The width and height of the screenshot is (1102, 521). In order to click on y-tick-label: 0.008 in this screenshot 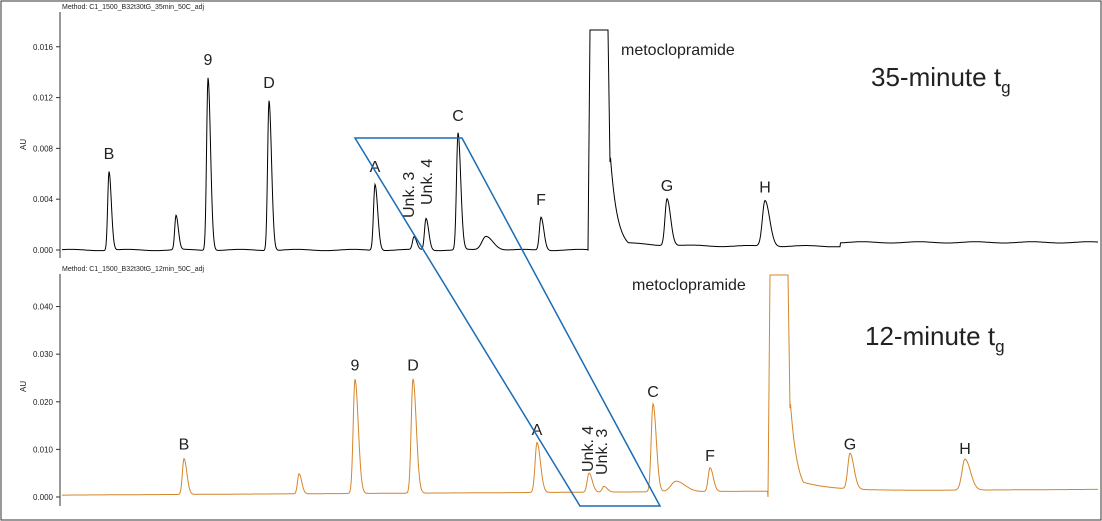, I will do `click(43, 148)`.